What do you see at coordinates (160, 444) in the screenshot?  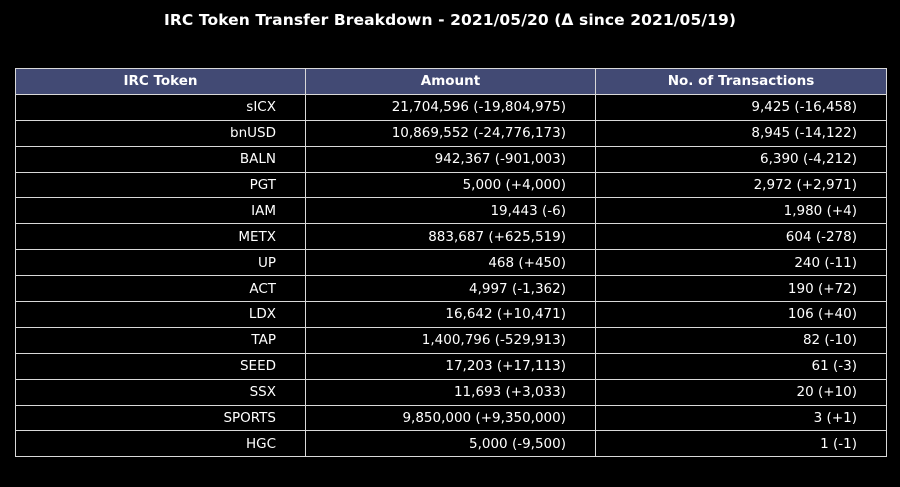 I see `token-cell: HGC` at bounding box center [160, 444].